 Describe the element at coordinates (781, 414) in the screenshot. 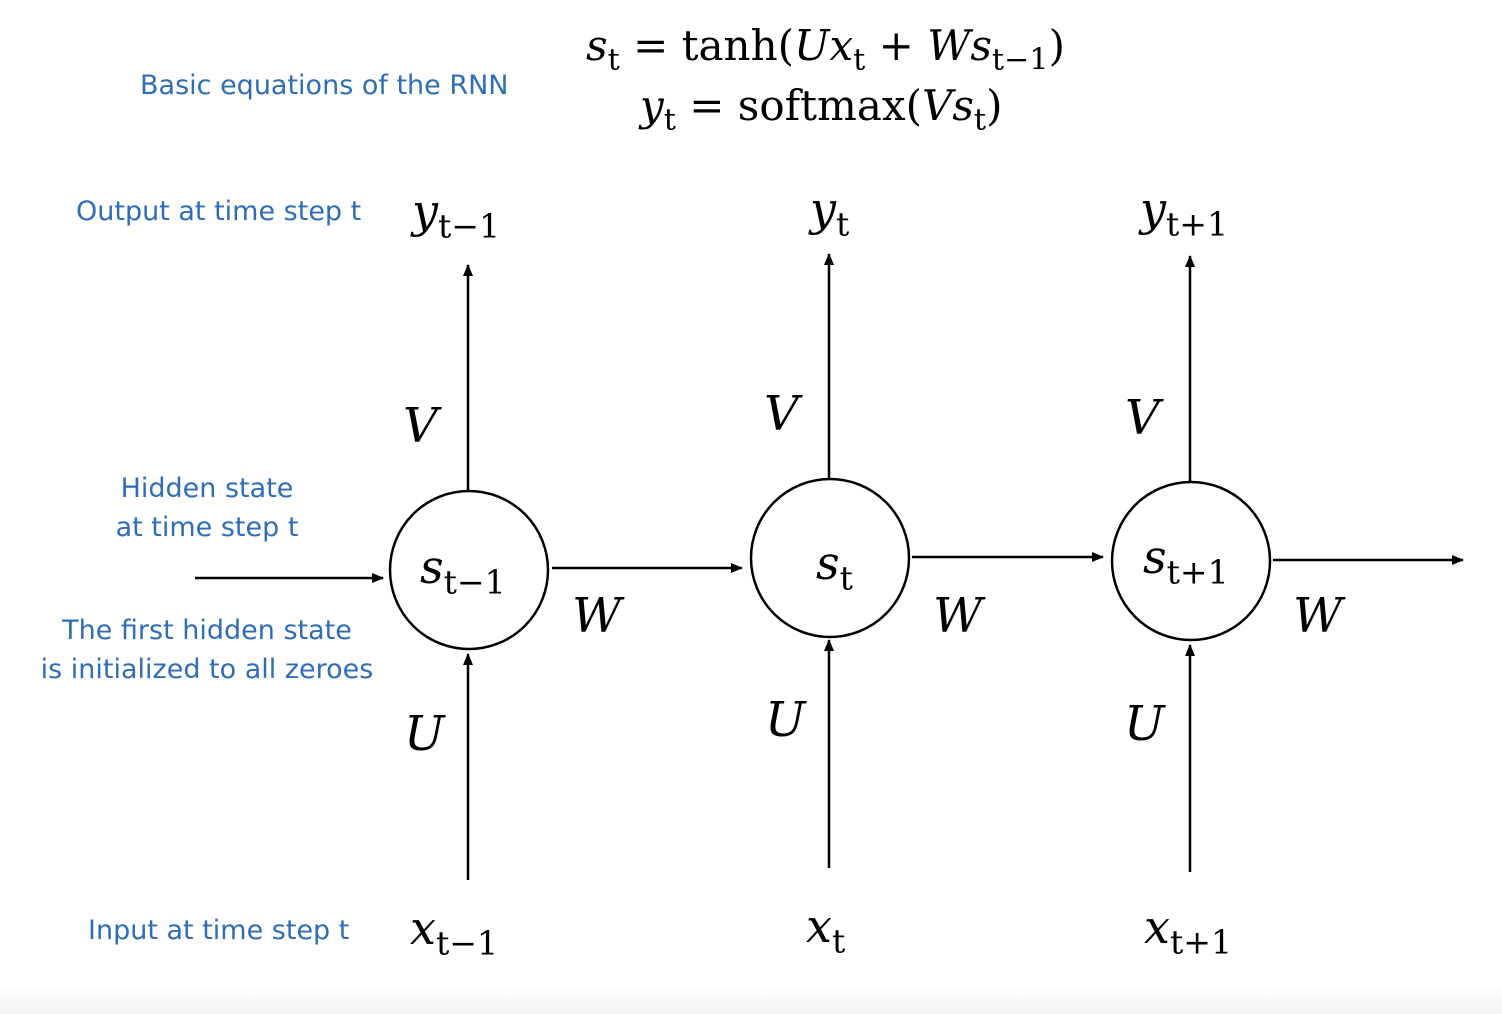

I see `weight-v-label-2: V` at that location.